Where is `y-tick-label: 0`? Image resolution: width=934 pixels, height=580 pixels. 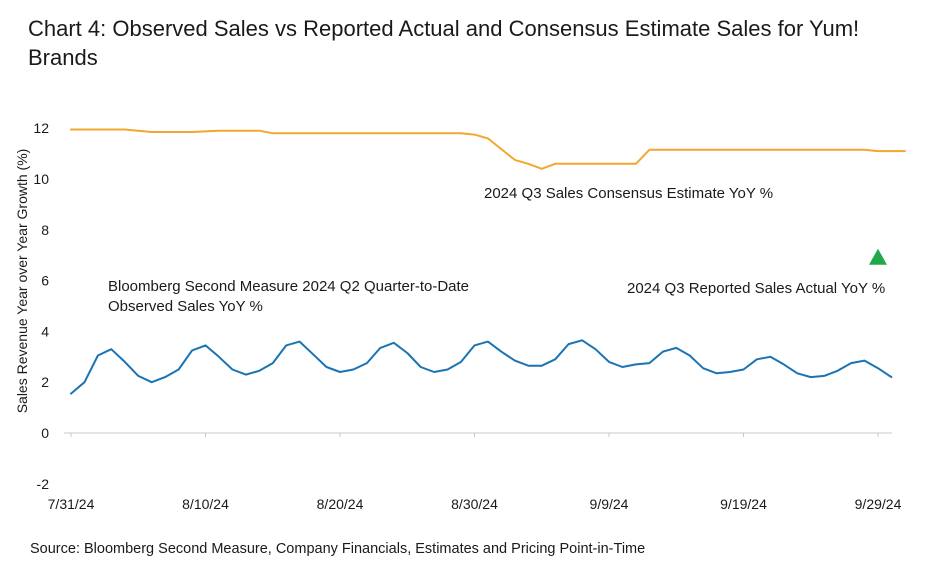 y-tick-label: 0 is located at coordinates (45, 433).